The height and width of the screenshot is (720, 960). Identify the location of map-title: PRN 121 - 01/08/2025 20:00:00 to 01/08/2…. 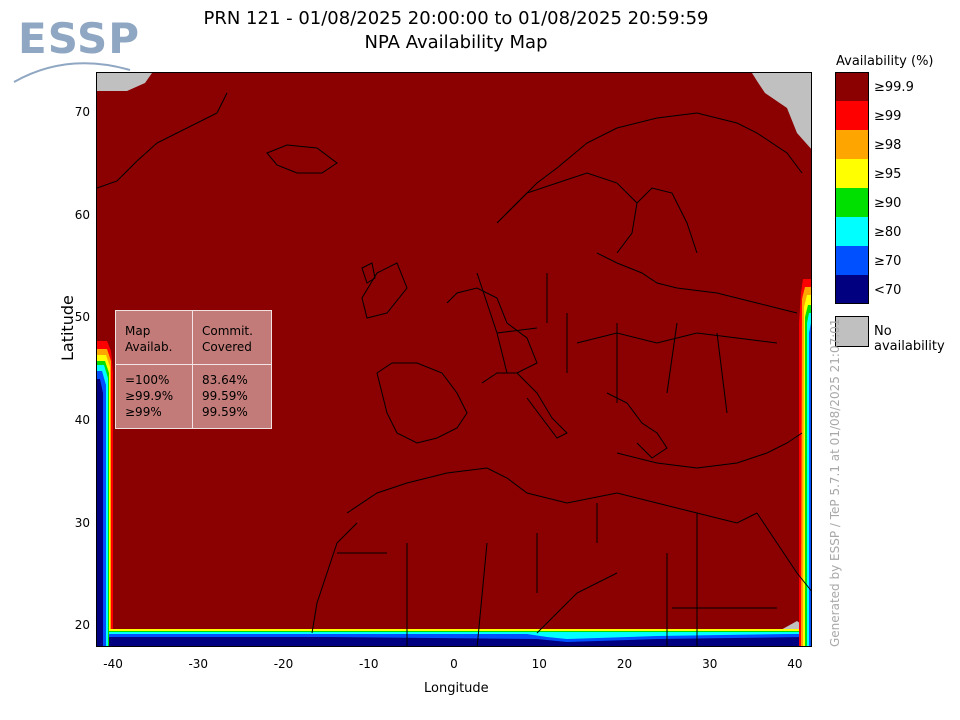
(456, 18).